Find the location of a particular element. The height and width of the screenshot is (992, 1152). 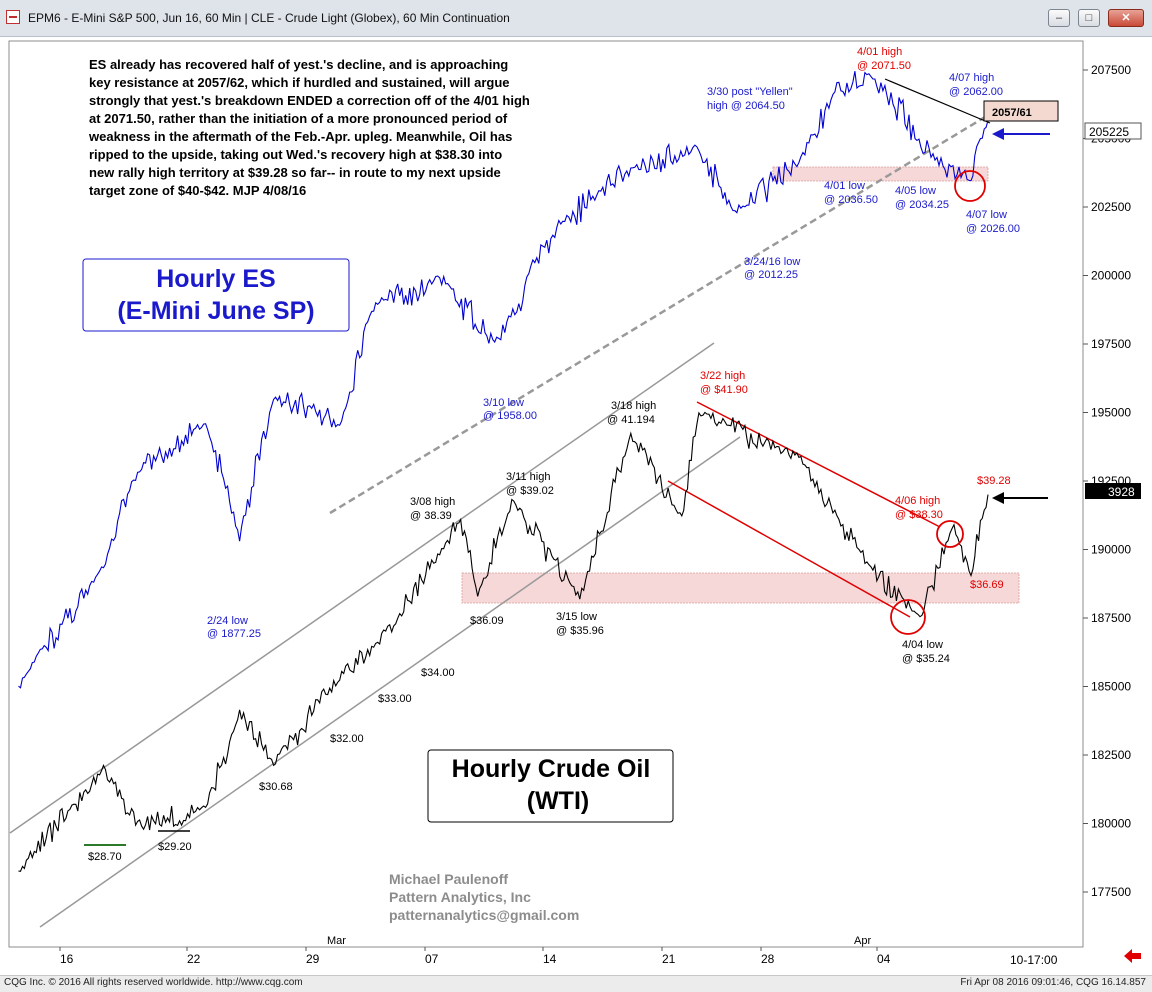

commentary-line: target zone of $40-$42. MJP 4/08/16 is located at coordinates (197, 190).